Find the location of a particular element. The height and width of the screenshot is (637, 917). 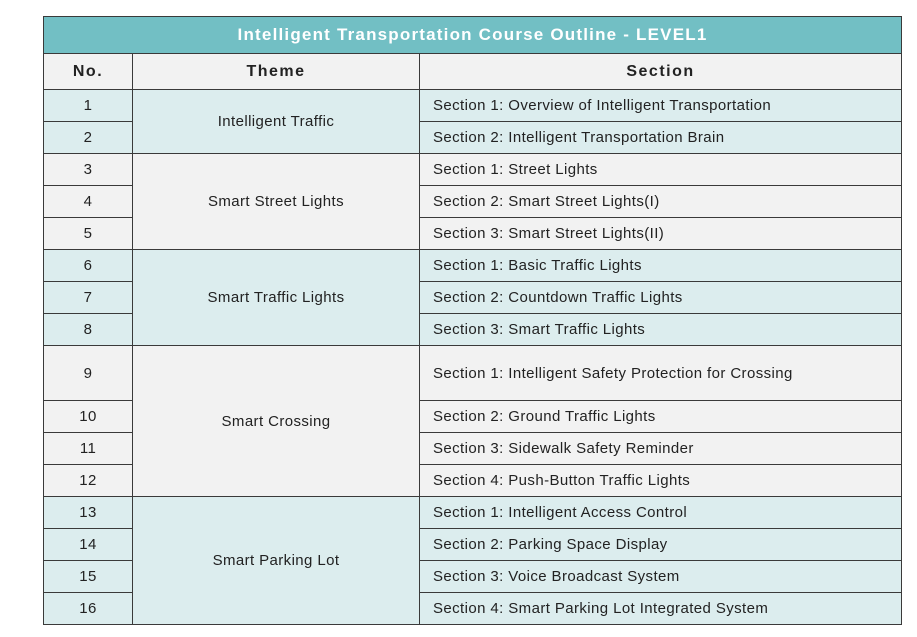

section-cell: Section 2: Parking Space Display is located at coordinates (660, 544).